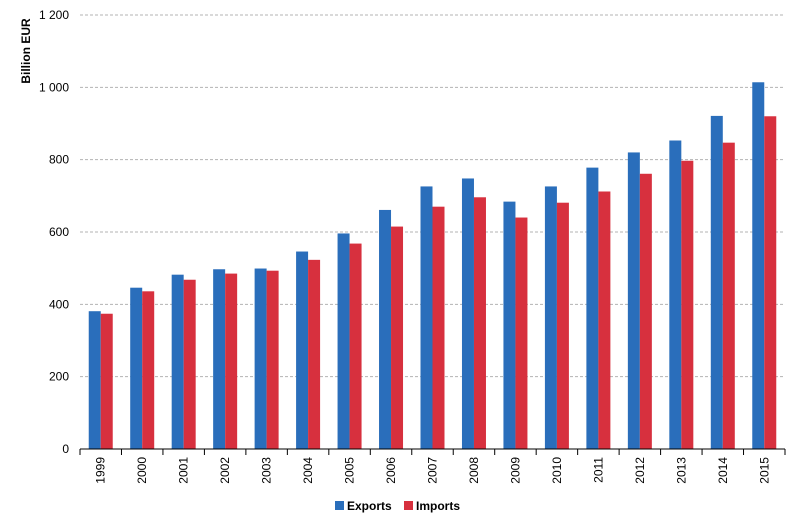 This screenshot has height=527, width=800. I want to click on y-tick-label: 400, so click(59, 304).